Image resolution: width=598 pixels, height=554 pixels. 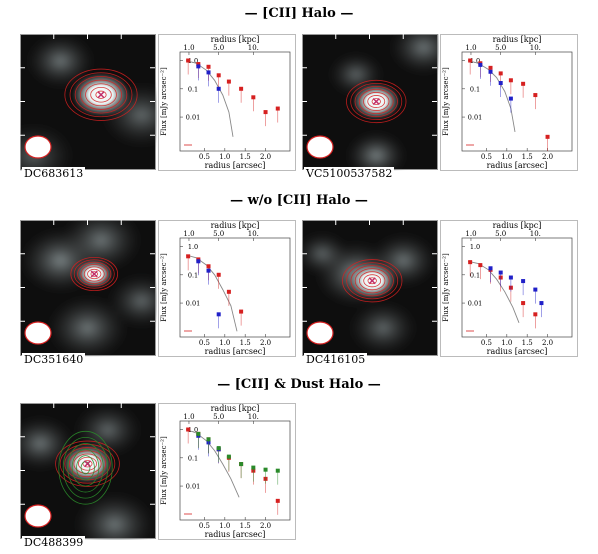 I want to click on galaxy-id-label: DC488399, so click(x=54, y=542).